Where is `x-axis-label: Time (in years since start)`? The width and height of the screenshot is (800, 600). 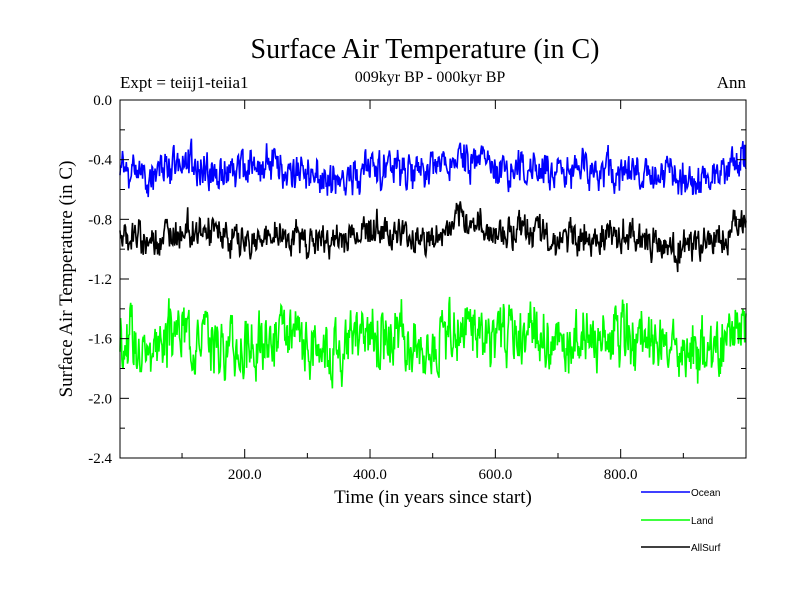 x-axis-label: Time (in years since start) is located at coordinates (433, 497).